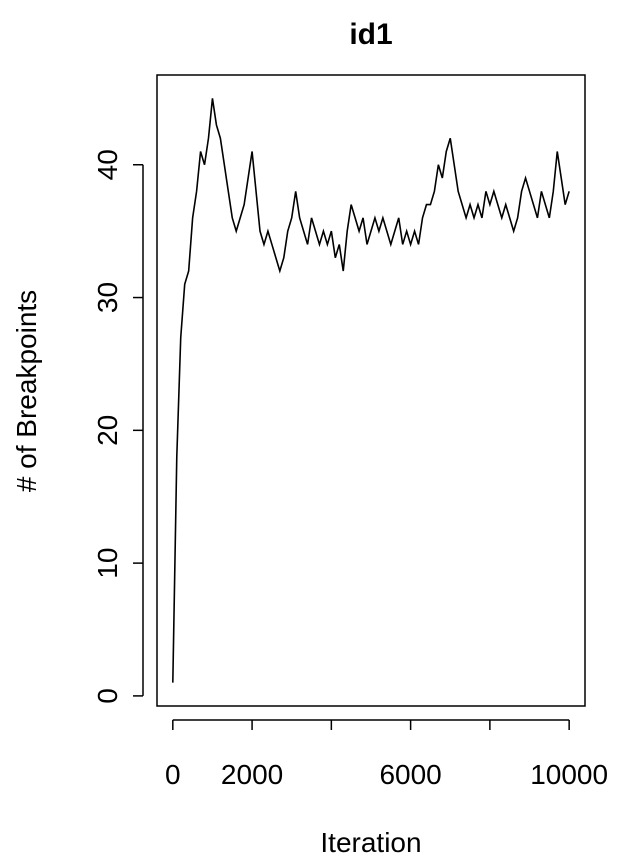 The height and width of the screenshot is (865, 624). What do you see at coordinates (107, 297) in the screenshot?
I see `y-tick-label: 30` at bounding box center [107, 297].